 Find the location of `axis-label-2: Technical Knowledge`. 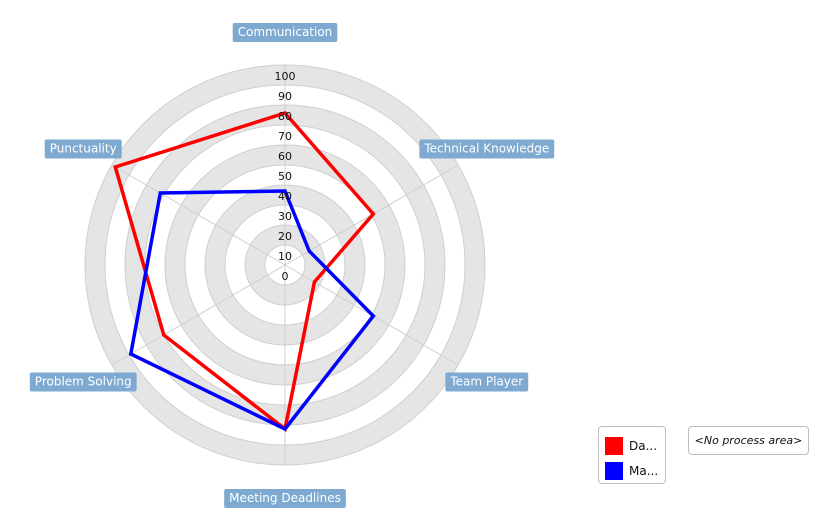

axis-label-2: Technical Knowledge is located at coordinates (487, 149).